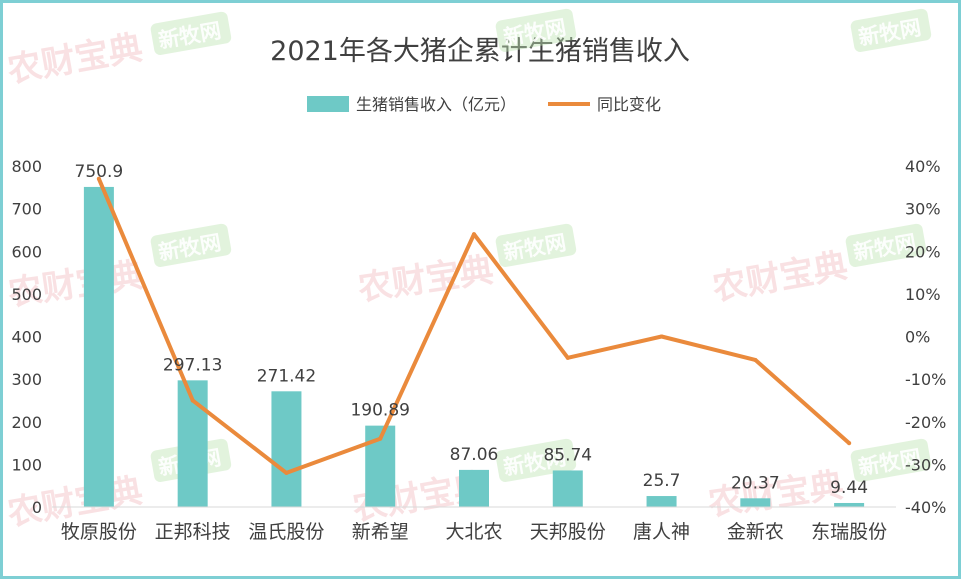 Image resolution: width=961 pixels, height=579 pixels. I want to click on y-tick-label: 600, so click(26, 251).